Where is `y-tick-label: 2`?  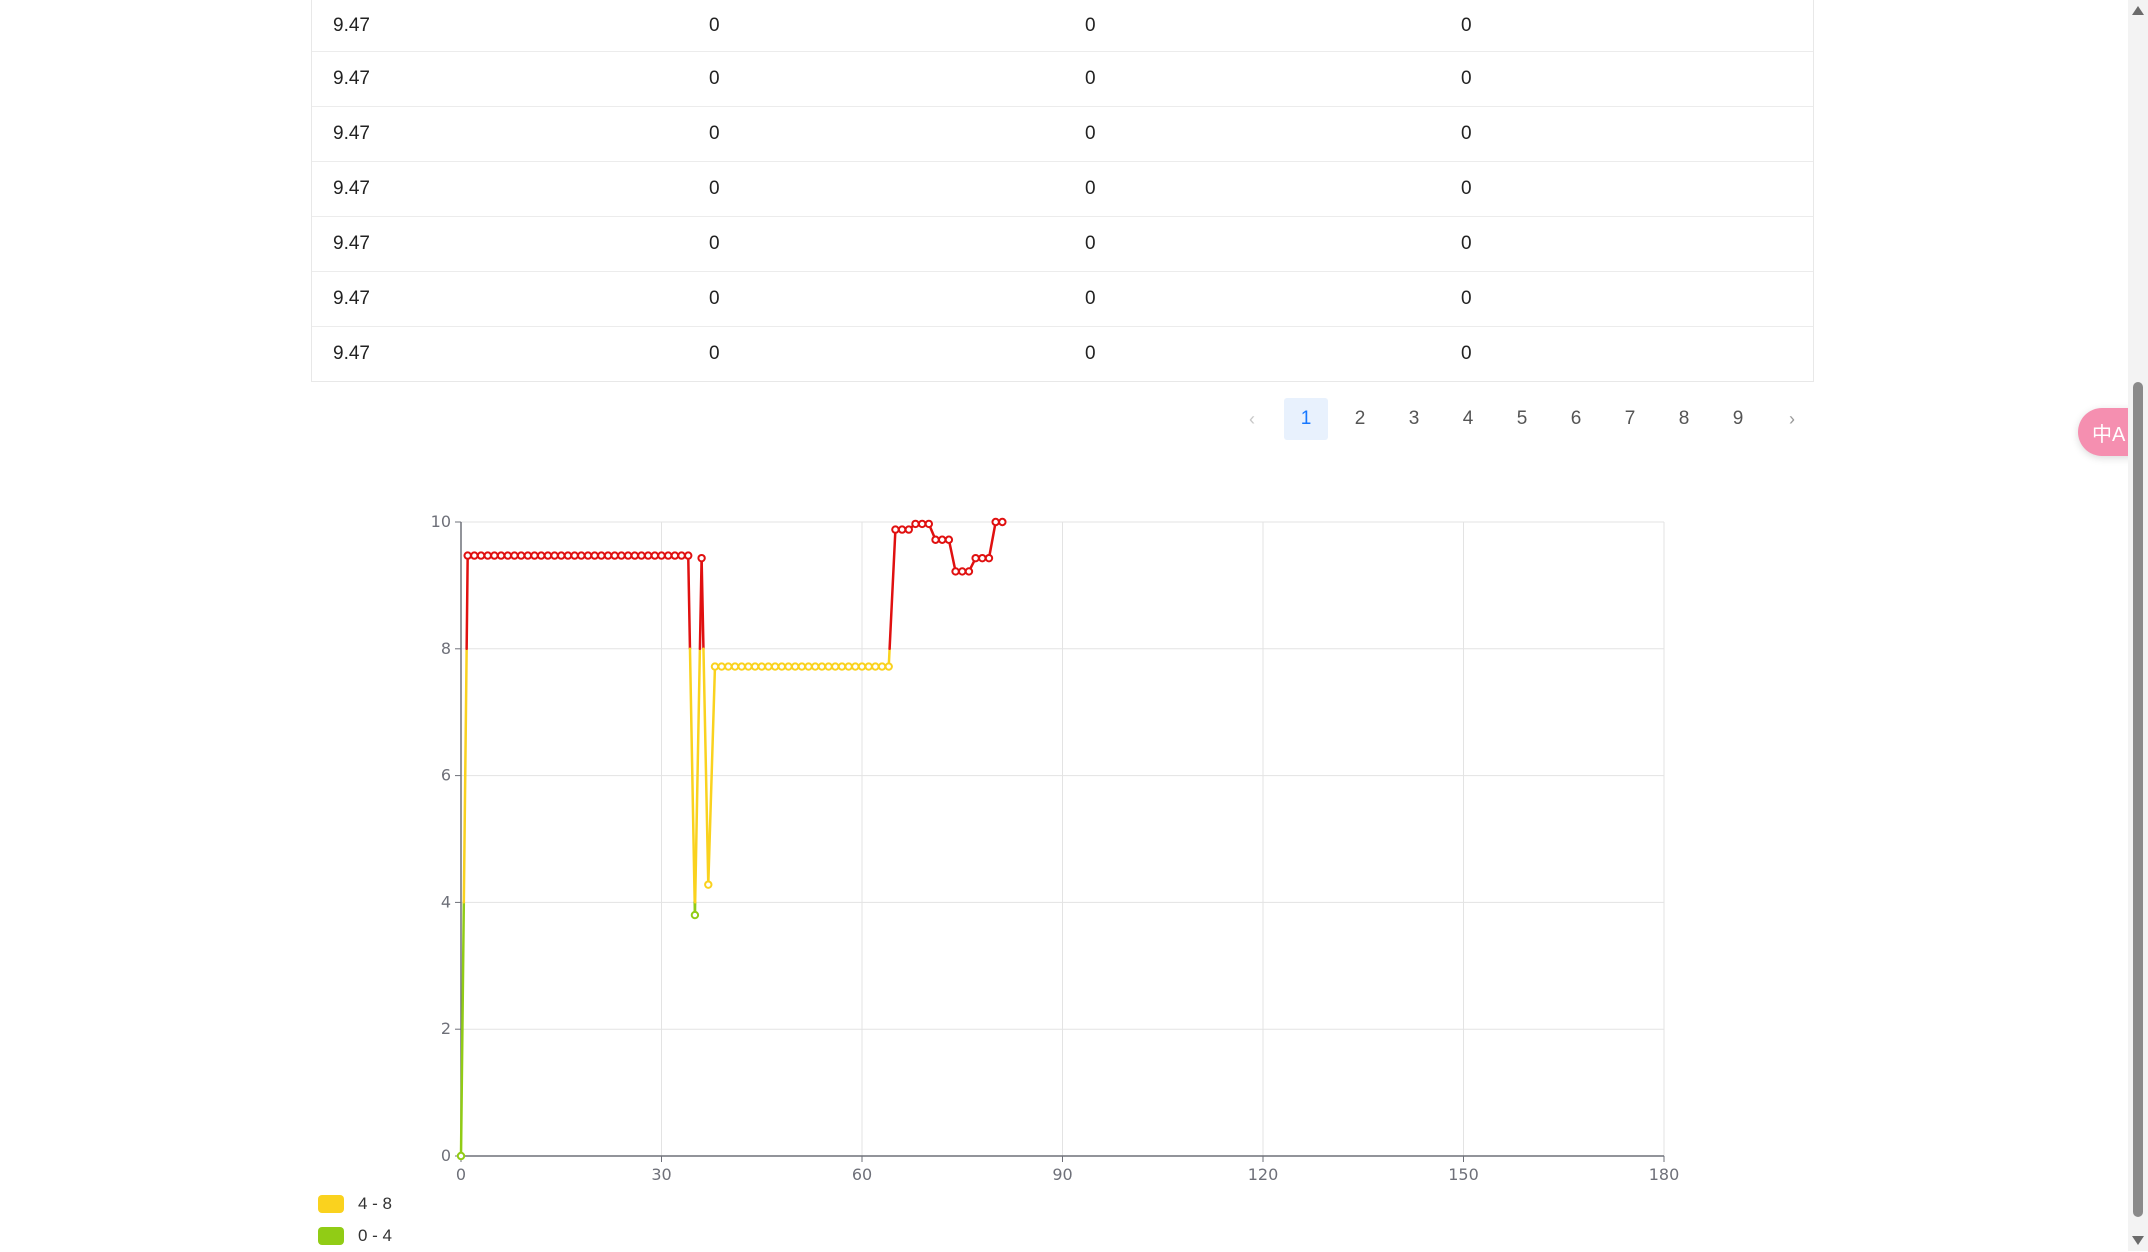
y-tick-label: 2 is located at coordinates (446, 1028).